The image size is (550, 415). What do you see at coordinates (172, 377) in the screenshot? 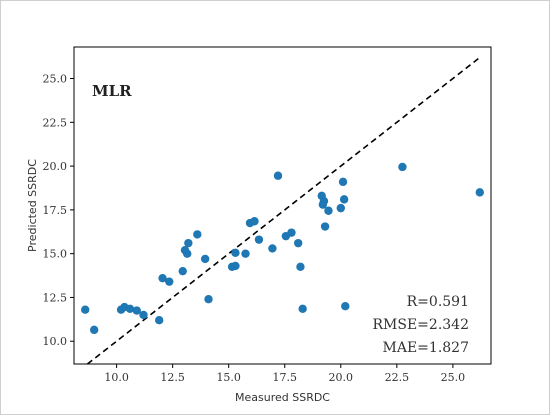
I see `x-tick-label: 12.5` at bounding box center [172, 377].